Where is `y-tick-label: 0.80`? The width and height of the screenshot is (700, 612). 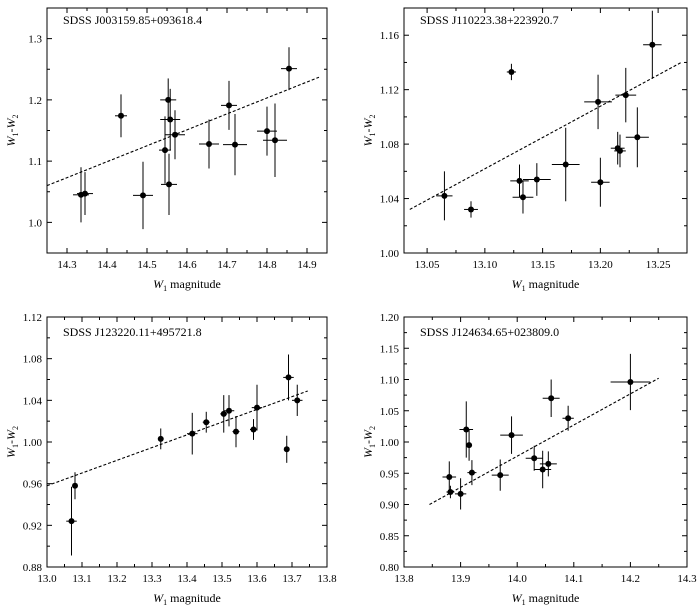 y-tick-label: 0.80 is located at coordinates (390, 568).